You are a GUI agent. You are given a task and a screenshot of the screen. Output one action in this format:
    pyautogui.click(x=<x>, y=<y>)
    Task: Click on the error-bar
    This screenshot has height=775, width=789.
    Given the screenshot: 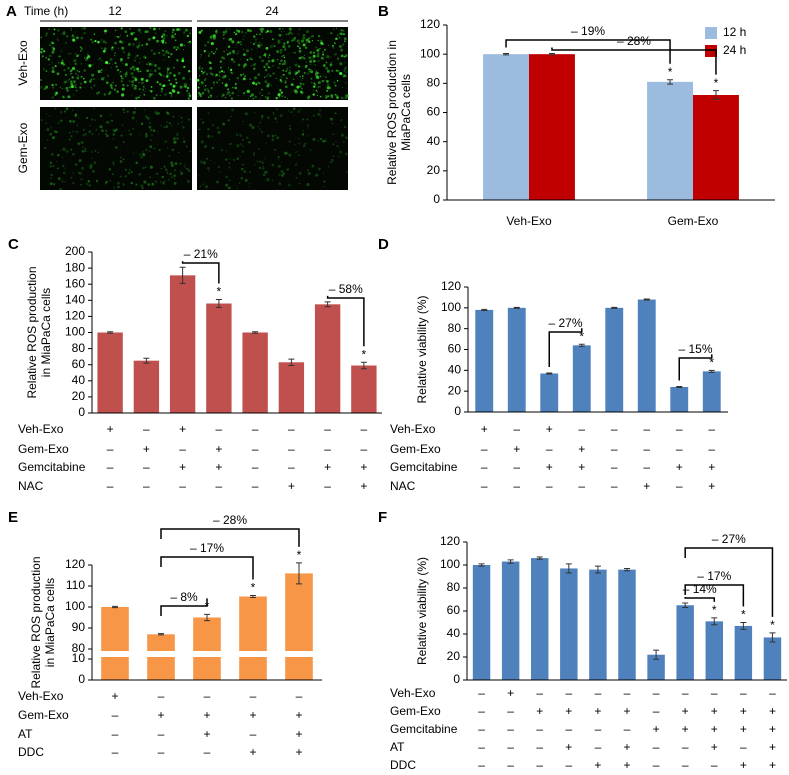 What is the action you would take?
    pyautogui.click(x=614, y=307)
    